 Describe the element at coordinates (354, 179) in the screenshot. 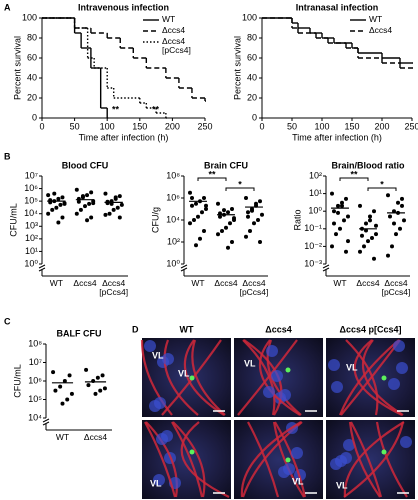

I see `significance-bracket` at that location.